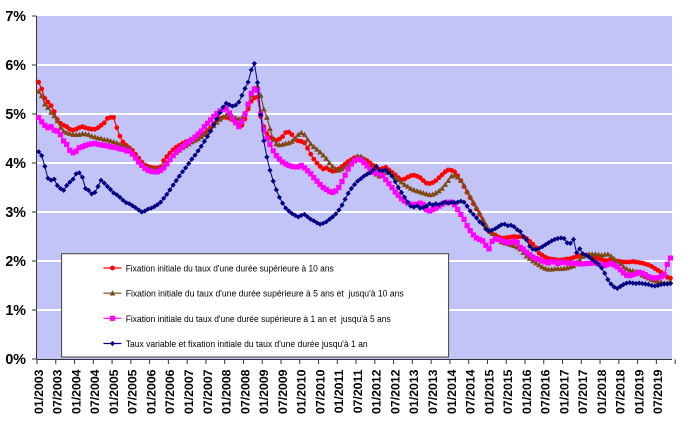 This screenshot has height=431, width=700. What do you see at coordinates (15, 262) in the screenshot?
I see `svg-text: 2%` at bounding box center [15, 262].